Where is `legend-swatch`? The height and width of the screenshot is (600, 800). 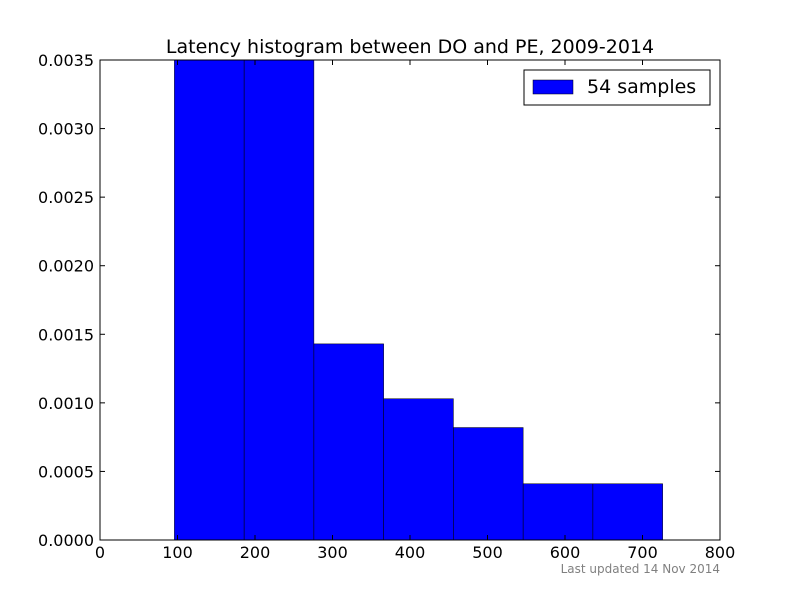
legend-swatch is located at coordinates (553, 87).